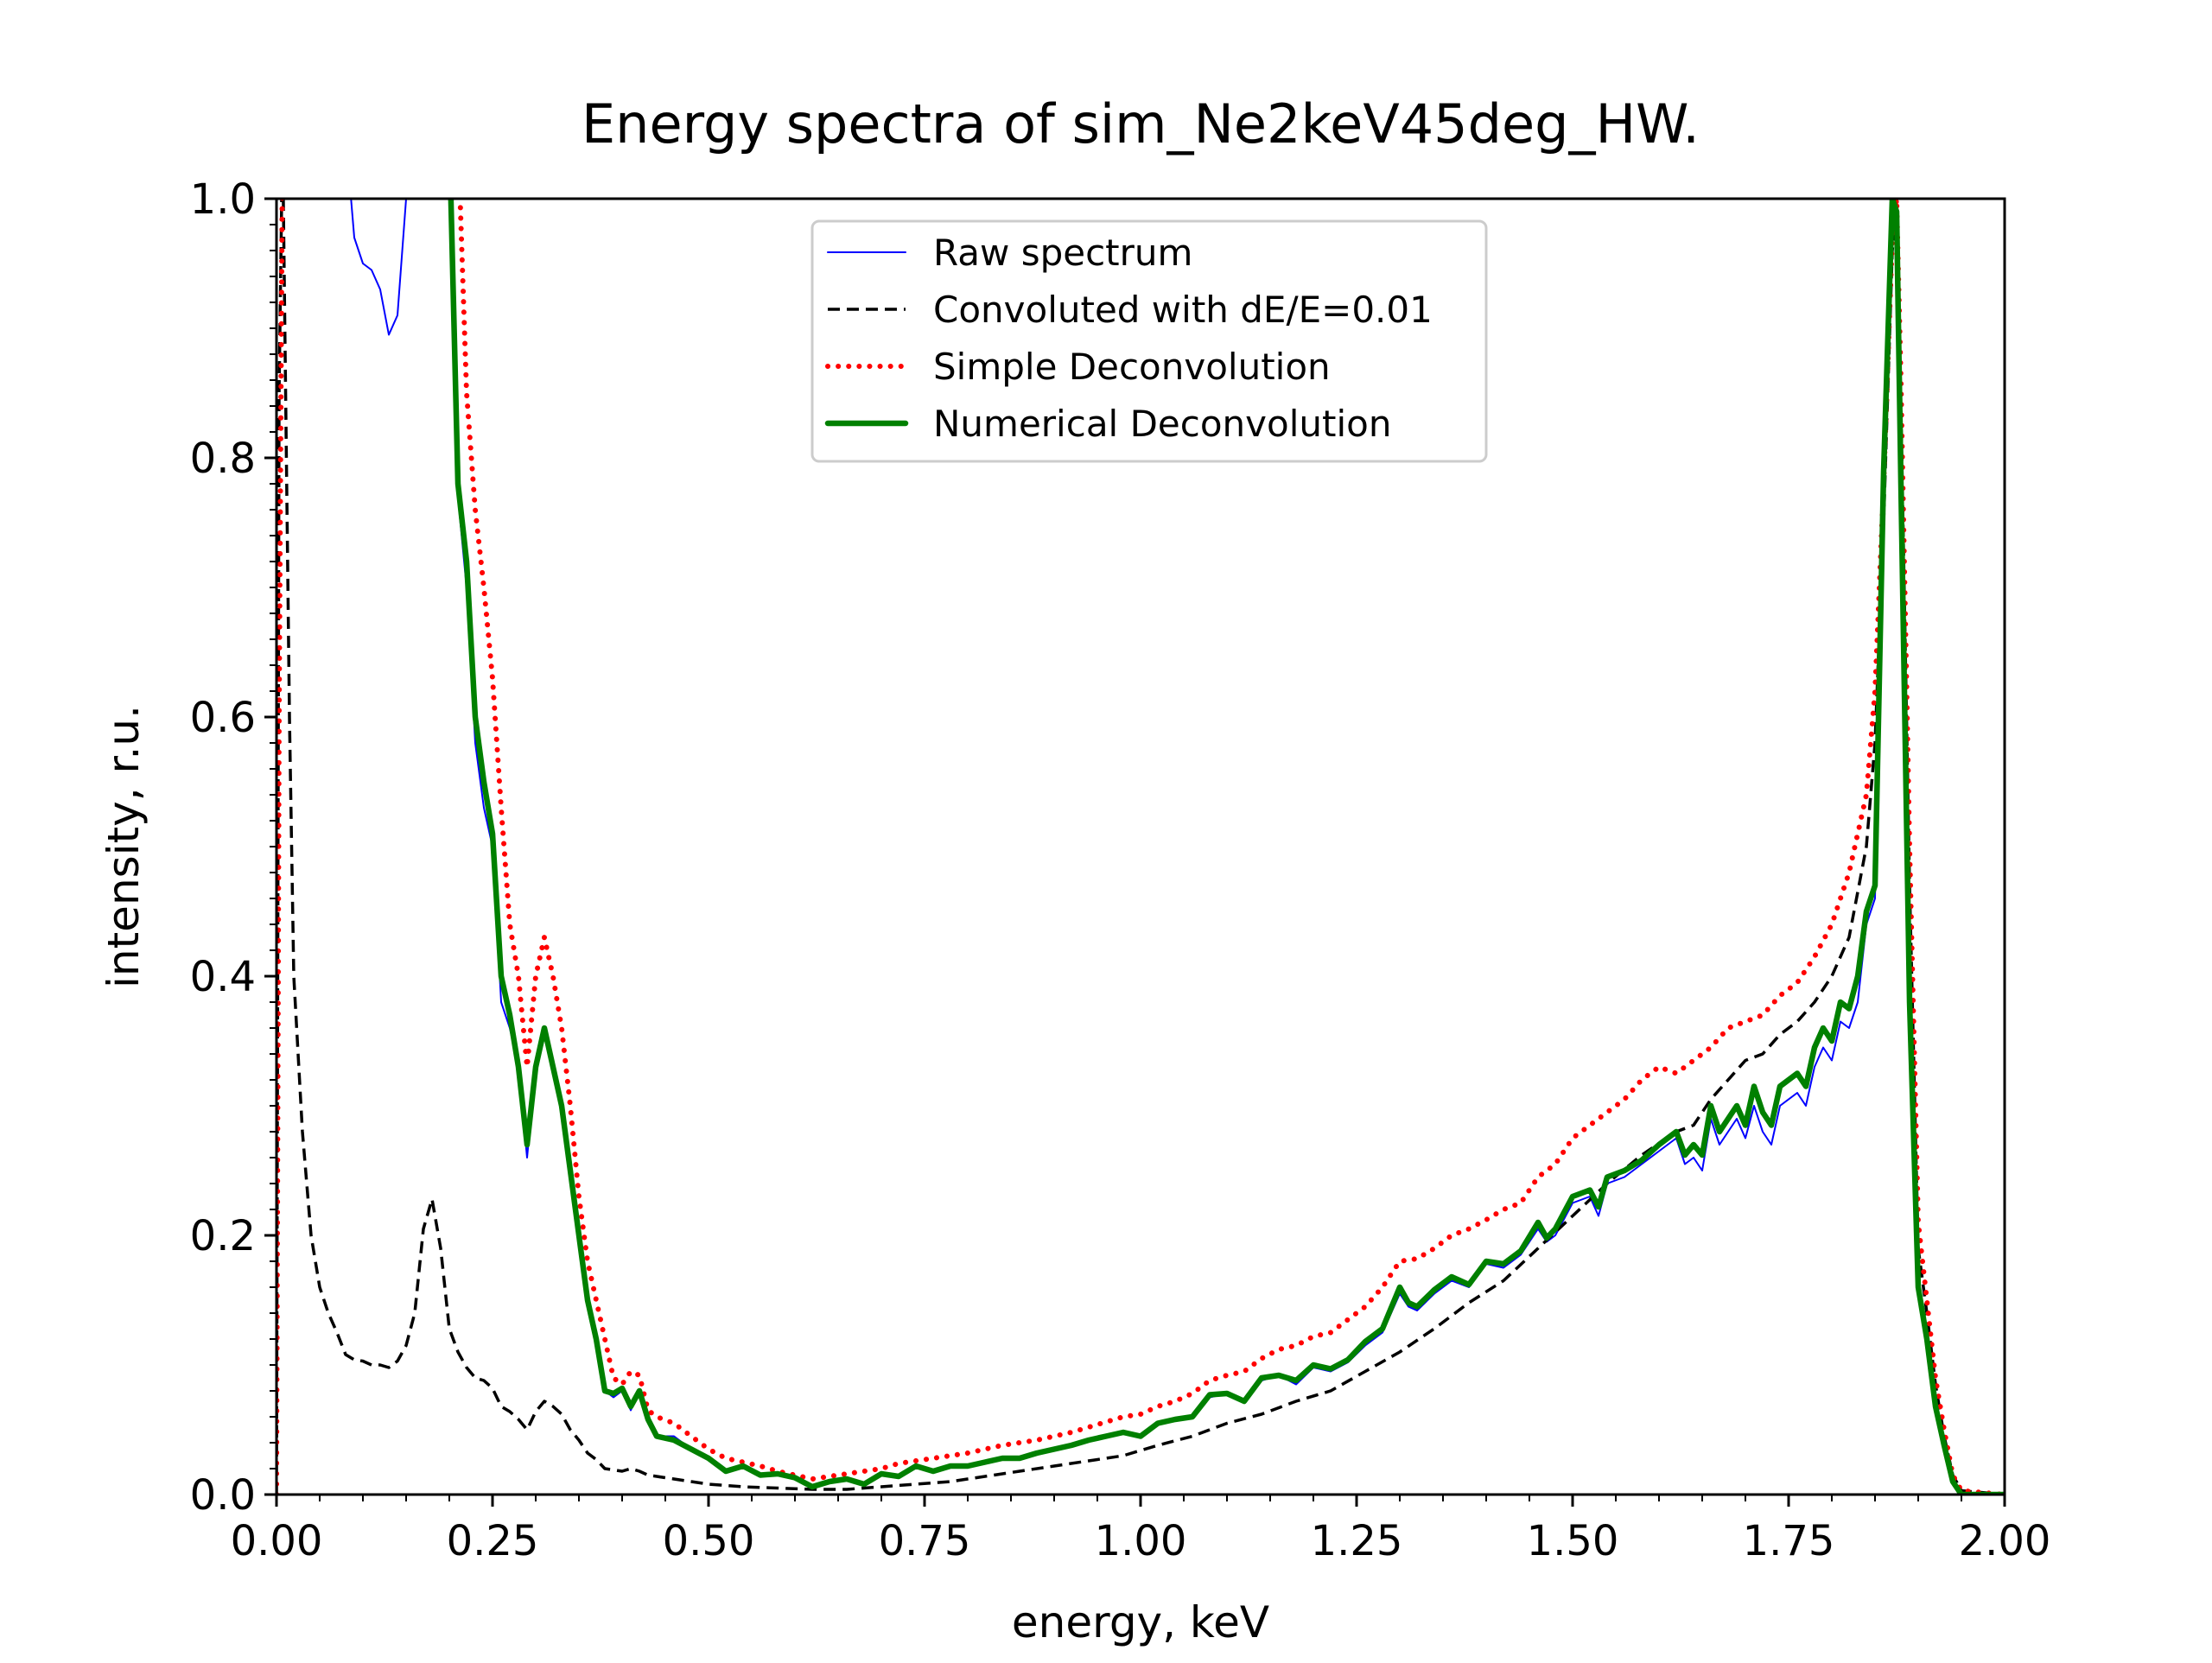 The height and width of the screenshot is (1663, 2212). Describe the element at coordinates (223, 1496) in the screenshot. I see `y-tick-label: 0.0` at that location.